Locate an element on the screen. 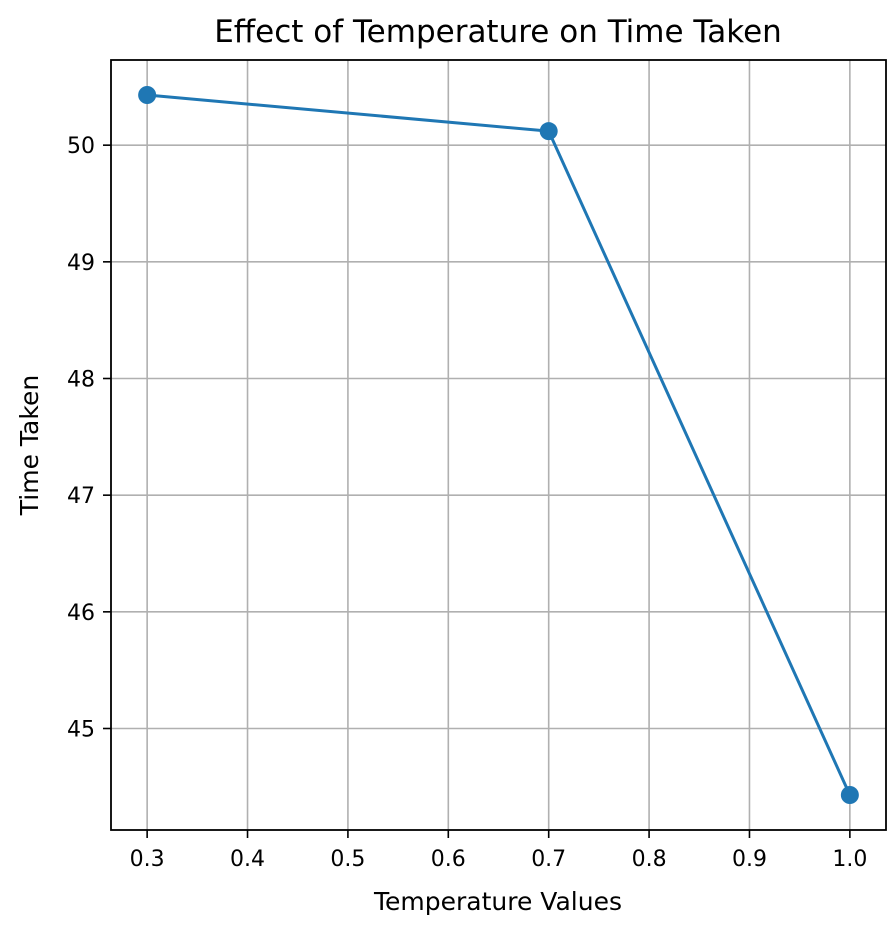  y-tick-label: 45 is located at coordinates (81, 730).